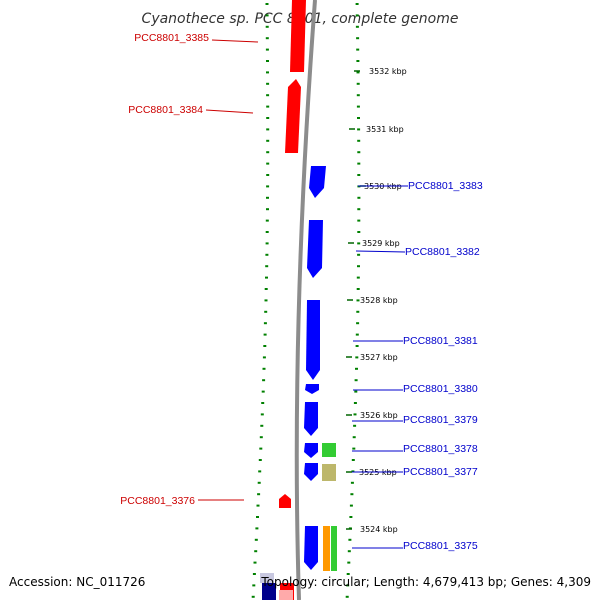  What do you see at coordinates (171, 38) in the screenshot?
I see `gene-label-pcc8801-3385: PCC8801_3385` at bounding box center [171, 38].